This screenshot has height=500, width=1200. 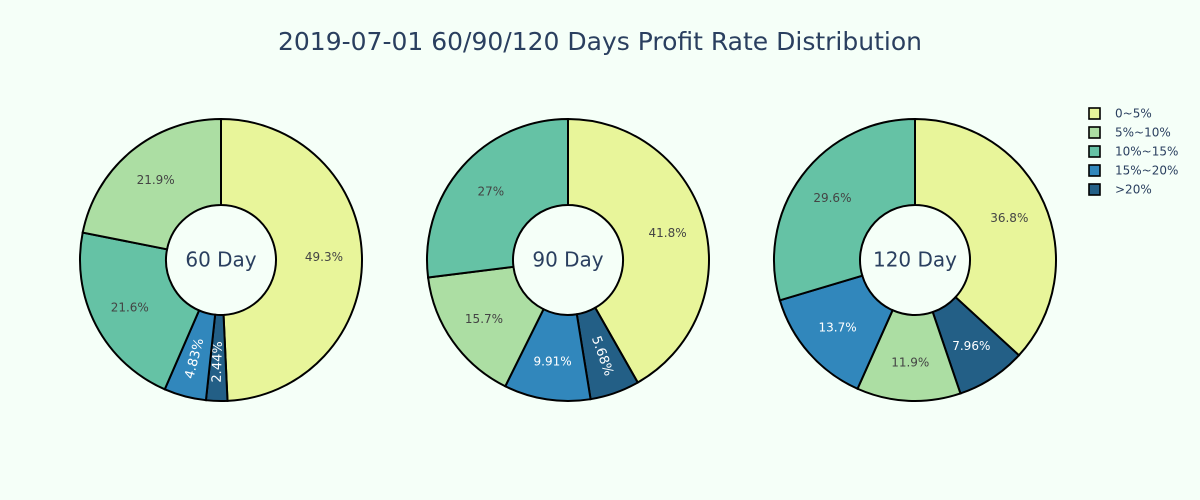 I want to click on pie-90-day: 41.8%5.68%9.91%15.7%27%90 Day, so click(x=568, y=259).